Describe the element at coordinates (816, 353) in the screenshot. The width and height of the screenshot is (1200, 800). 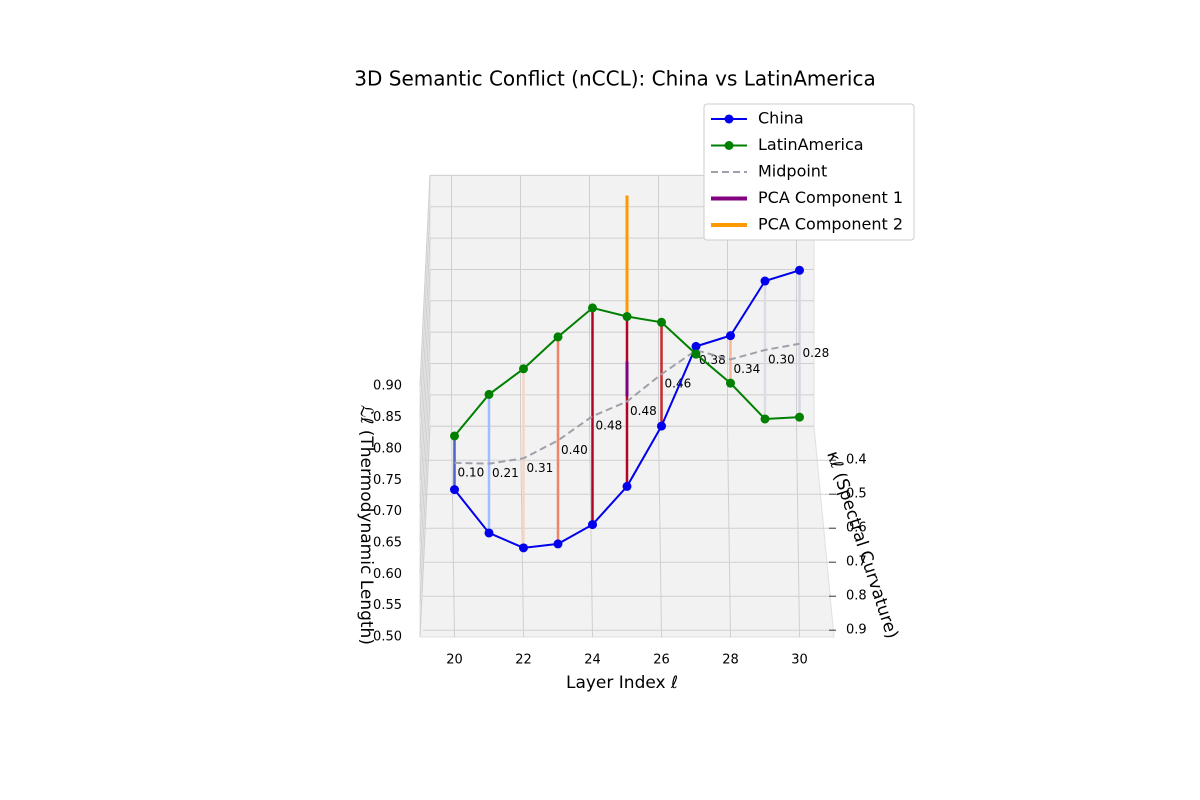
I see `distance-label: 0.28` at that location.